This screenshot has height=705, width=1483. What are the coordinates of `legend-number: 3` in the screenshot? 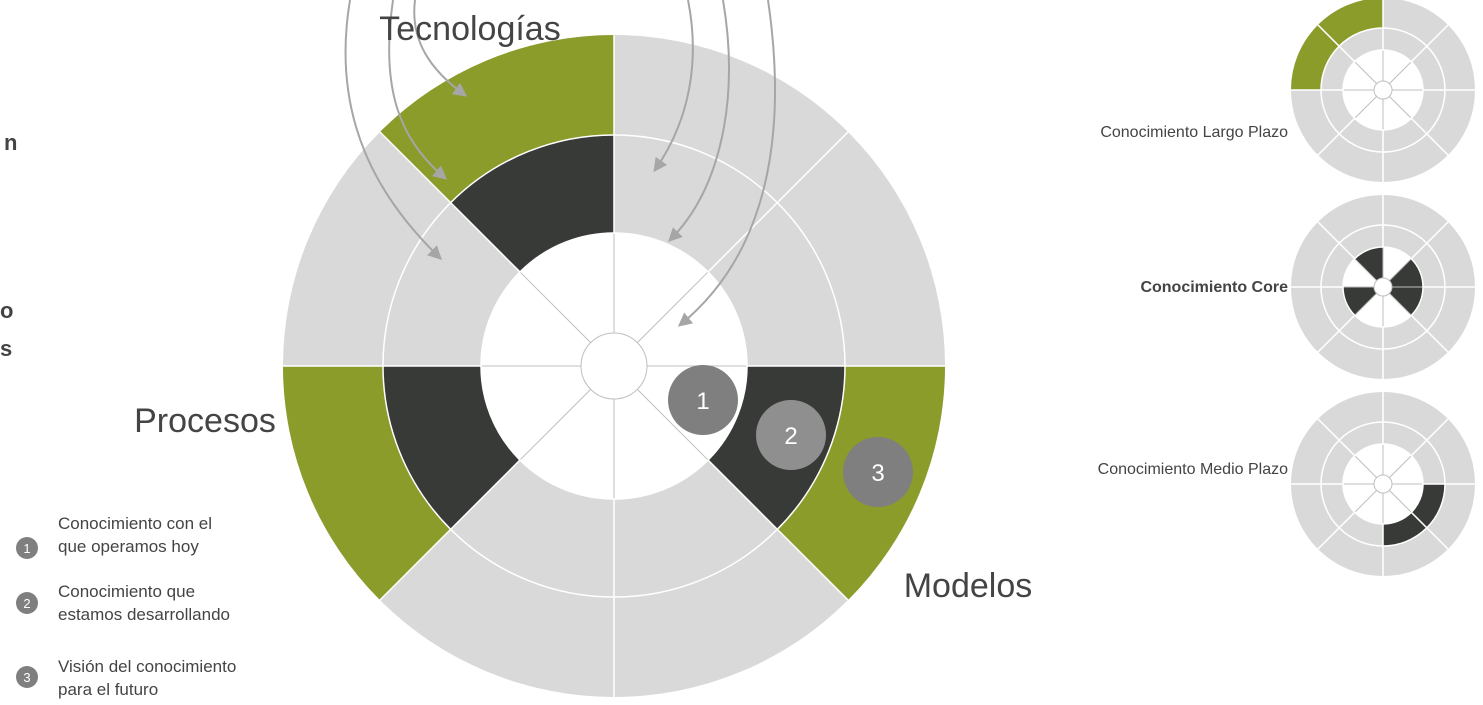 It's located at (26, 677).